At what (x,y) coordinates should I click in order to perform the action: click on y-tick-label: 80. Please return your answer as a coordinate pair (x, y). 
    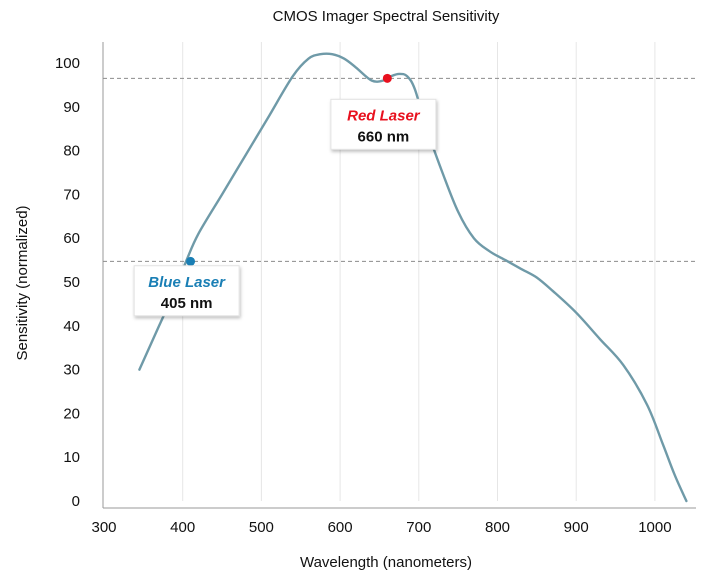
    Looking at the image, I should click on (71, 151).